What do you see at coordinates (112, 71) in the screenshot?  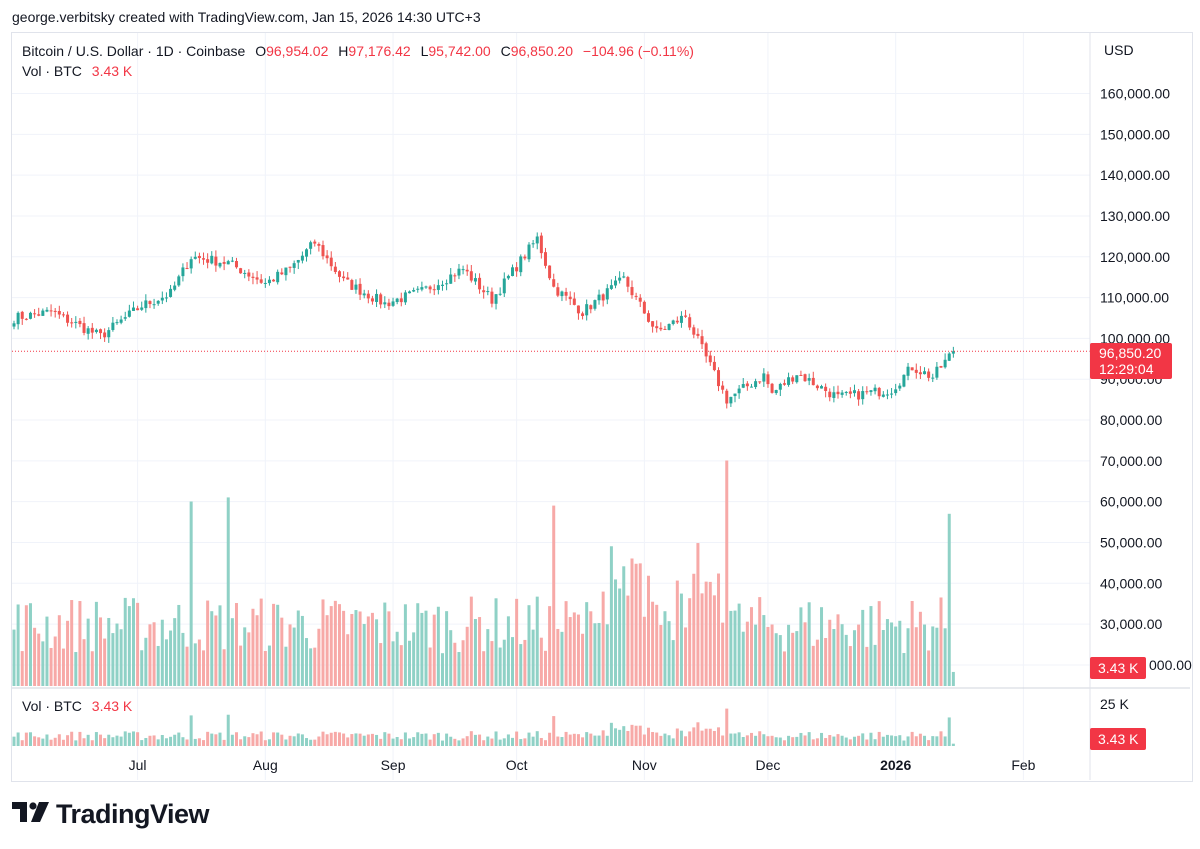 I see `vol-value: 3.43 K` at bounding box center [112, 71].